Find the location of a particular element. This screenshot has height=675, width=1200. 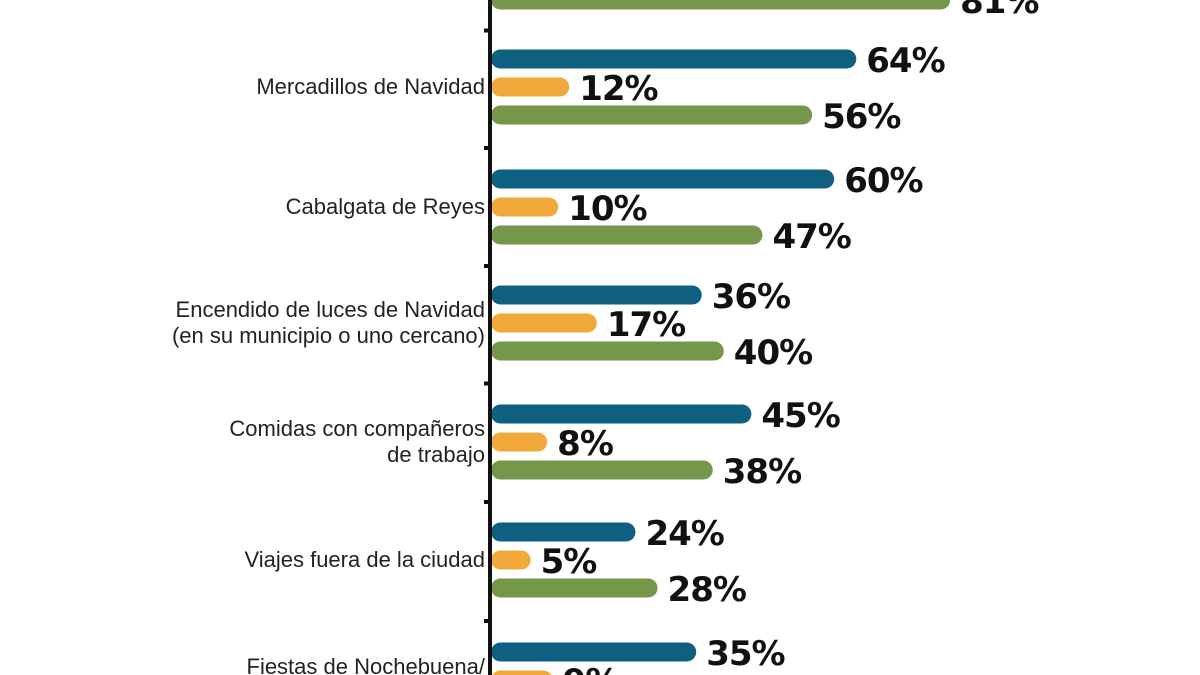

data-label: 12% is located at coordinates (618, 89).